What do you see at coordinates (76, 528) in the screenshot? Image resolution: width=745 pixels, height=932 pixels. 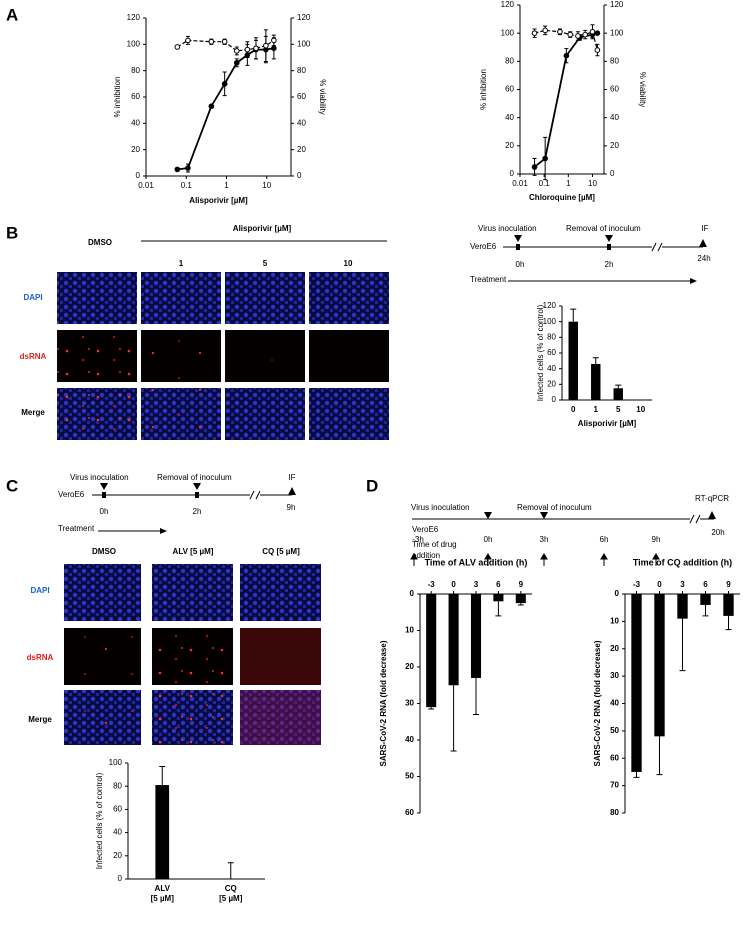 I see `treatment-label: Treatment` at bounding box center [76, 528].